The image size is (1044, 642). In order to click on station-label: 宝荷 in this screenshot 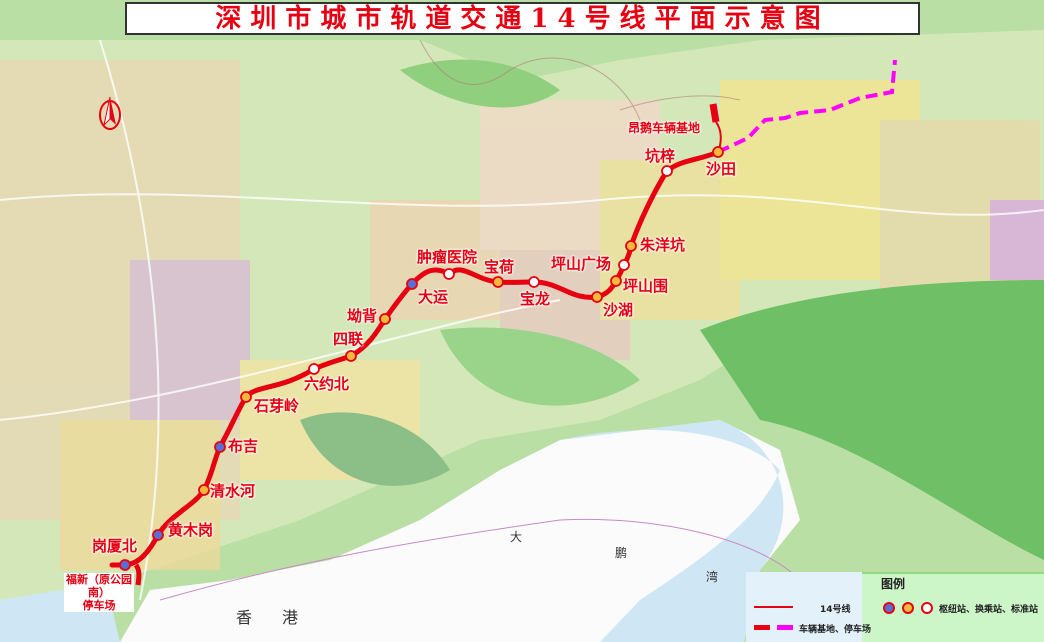, I will do `click(499, 267)`.